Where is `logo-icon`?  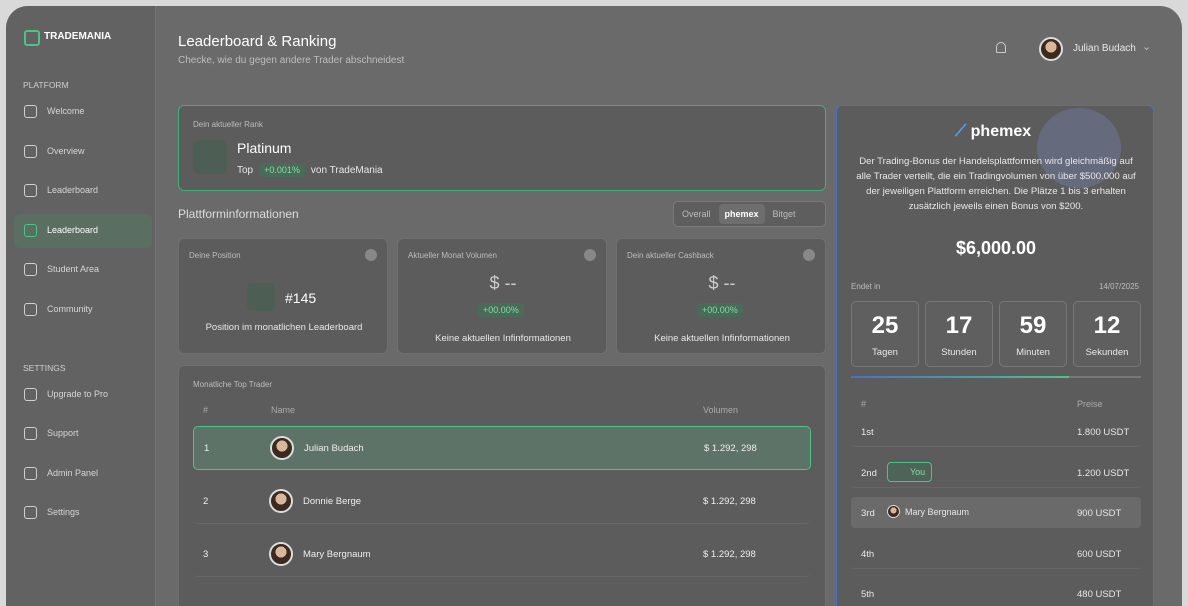
logo-icon is located at coordinates (32, 38).